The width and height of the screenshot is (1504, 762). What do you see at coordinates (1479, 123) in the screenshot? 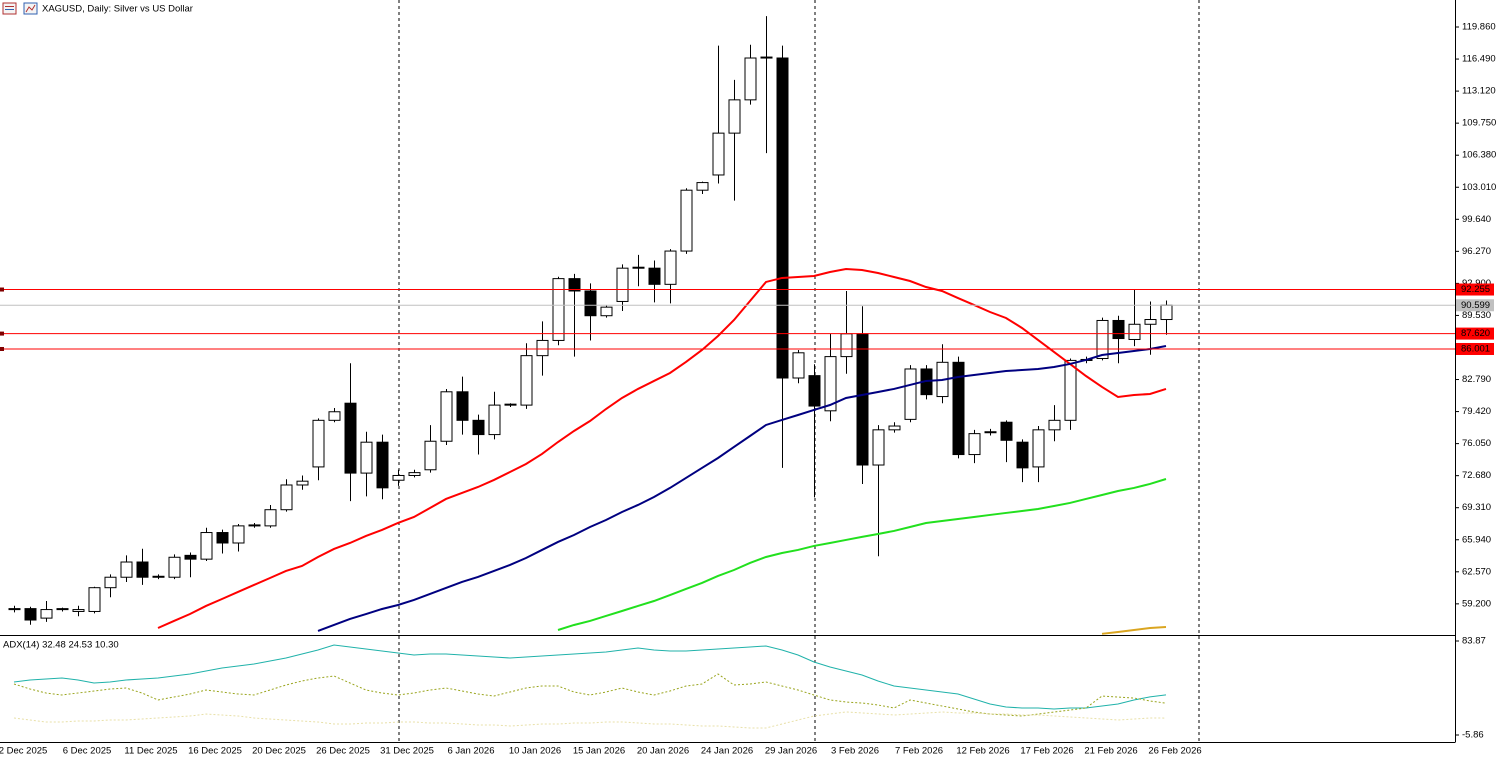
I see `y-tick-label: 109.750` at bounding box center [1479, 123].